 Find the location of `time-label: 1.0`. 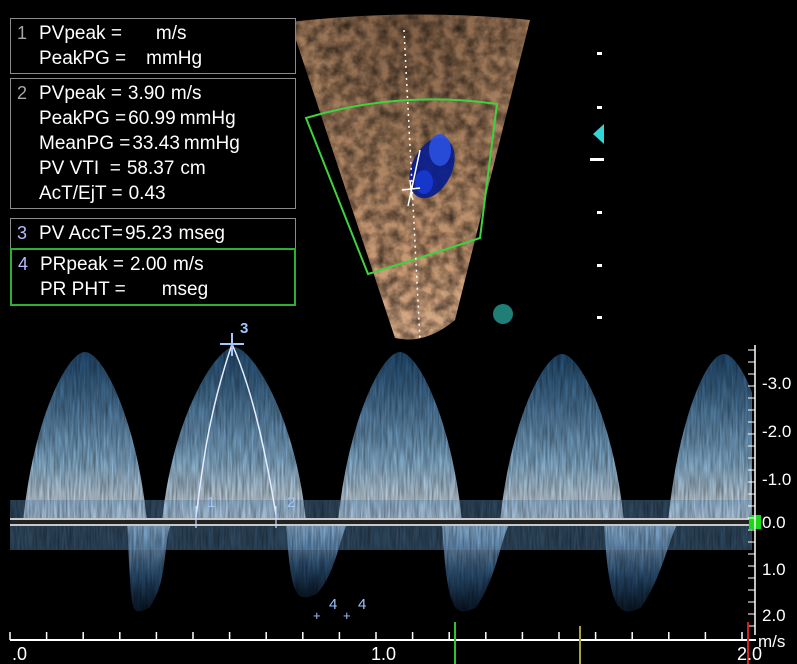

time-label: 1.0 is located at coordinates (384, 654).